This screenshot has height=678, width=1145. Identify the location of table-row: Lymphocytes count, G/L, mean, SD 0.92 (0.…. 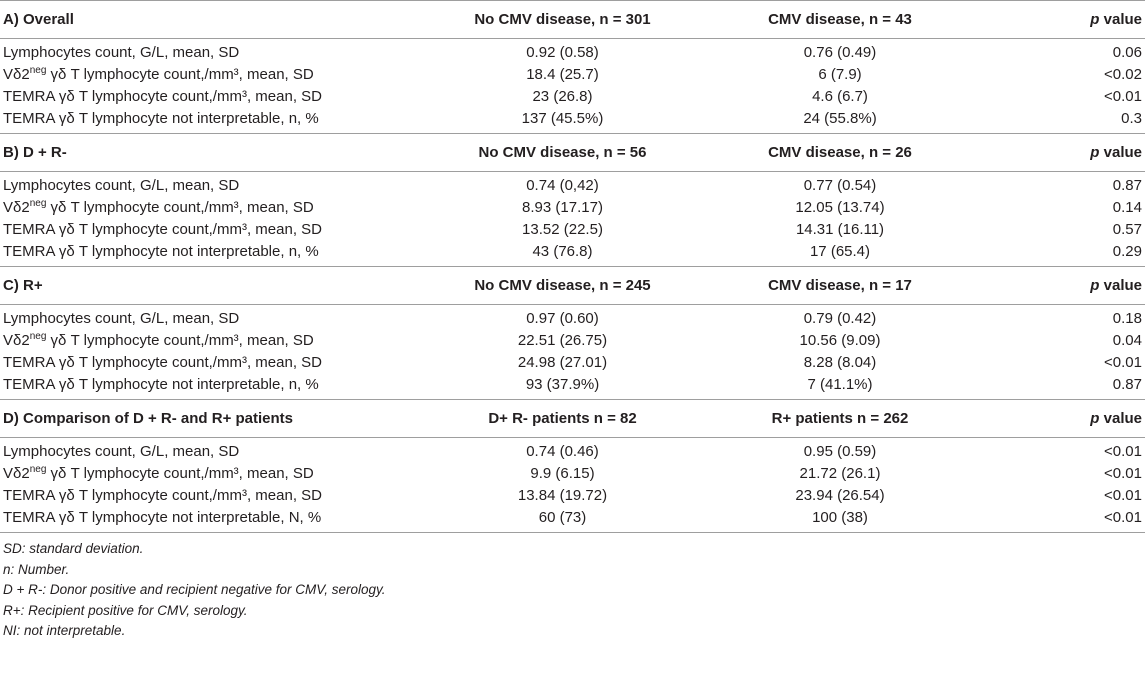
(572, 52).